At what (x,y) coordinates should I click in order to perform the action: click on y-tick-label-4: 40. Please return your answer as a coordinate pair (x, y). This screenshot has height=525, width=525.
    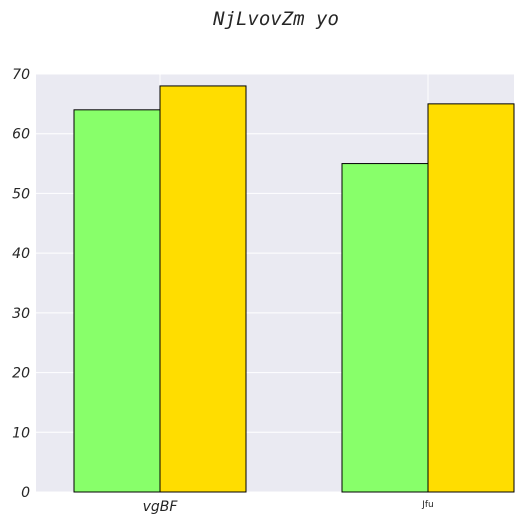
    Looking at the image, I should click on (21, 254).